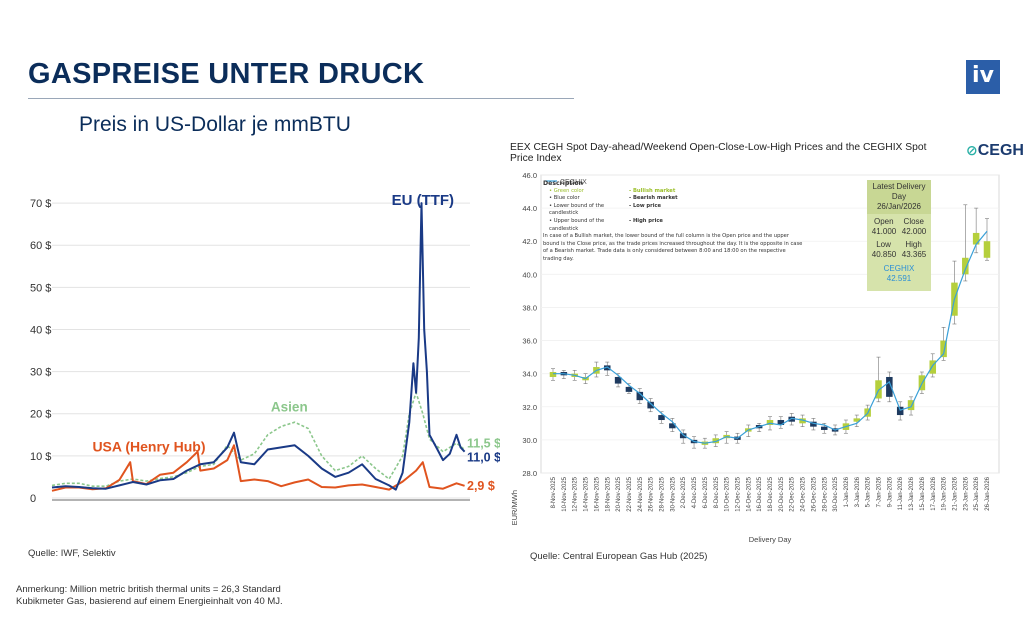 The image size is (1024, 637). What do you see at coordinates (884, 254) in the screenshot?
I see `low-value: 40.850` at bounding box center [884, 254].